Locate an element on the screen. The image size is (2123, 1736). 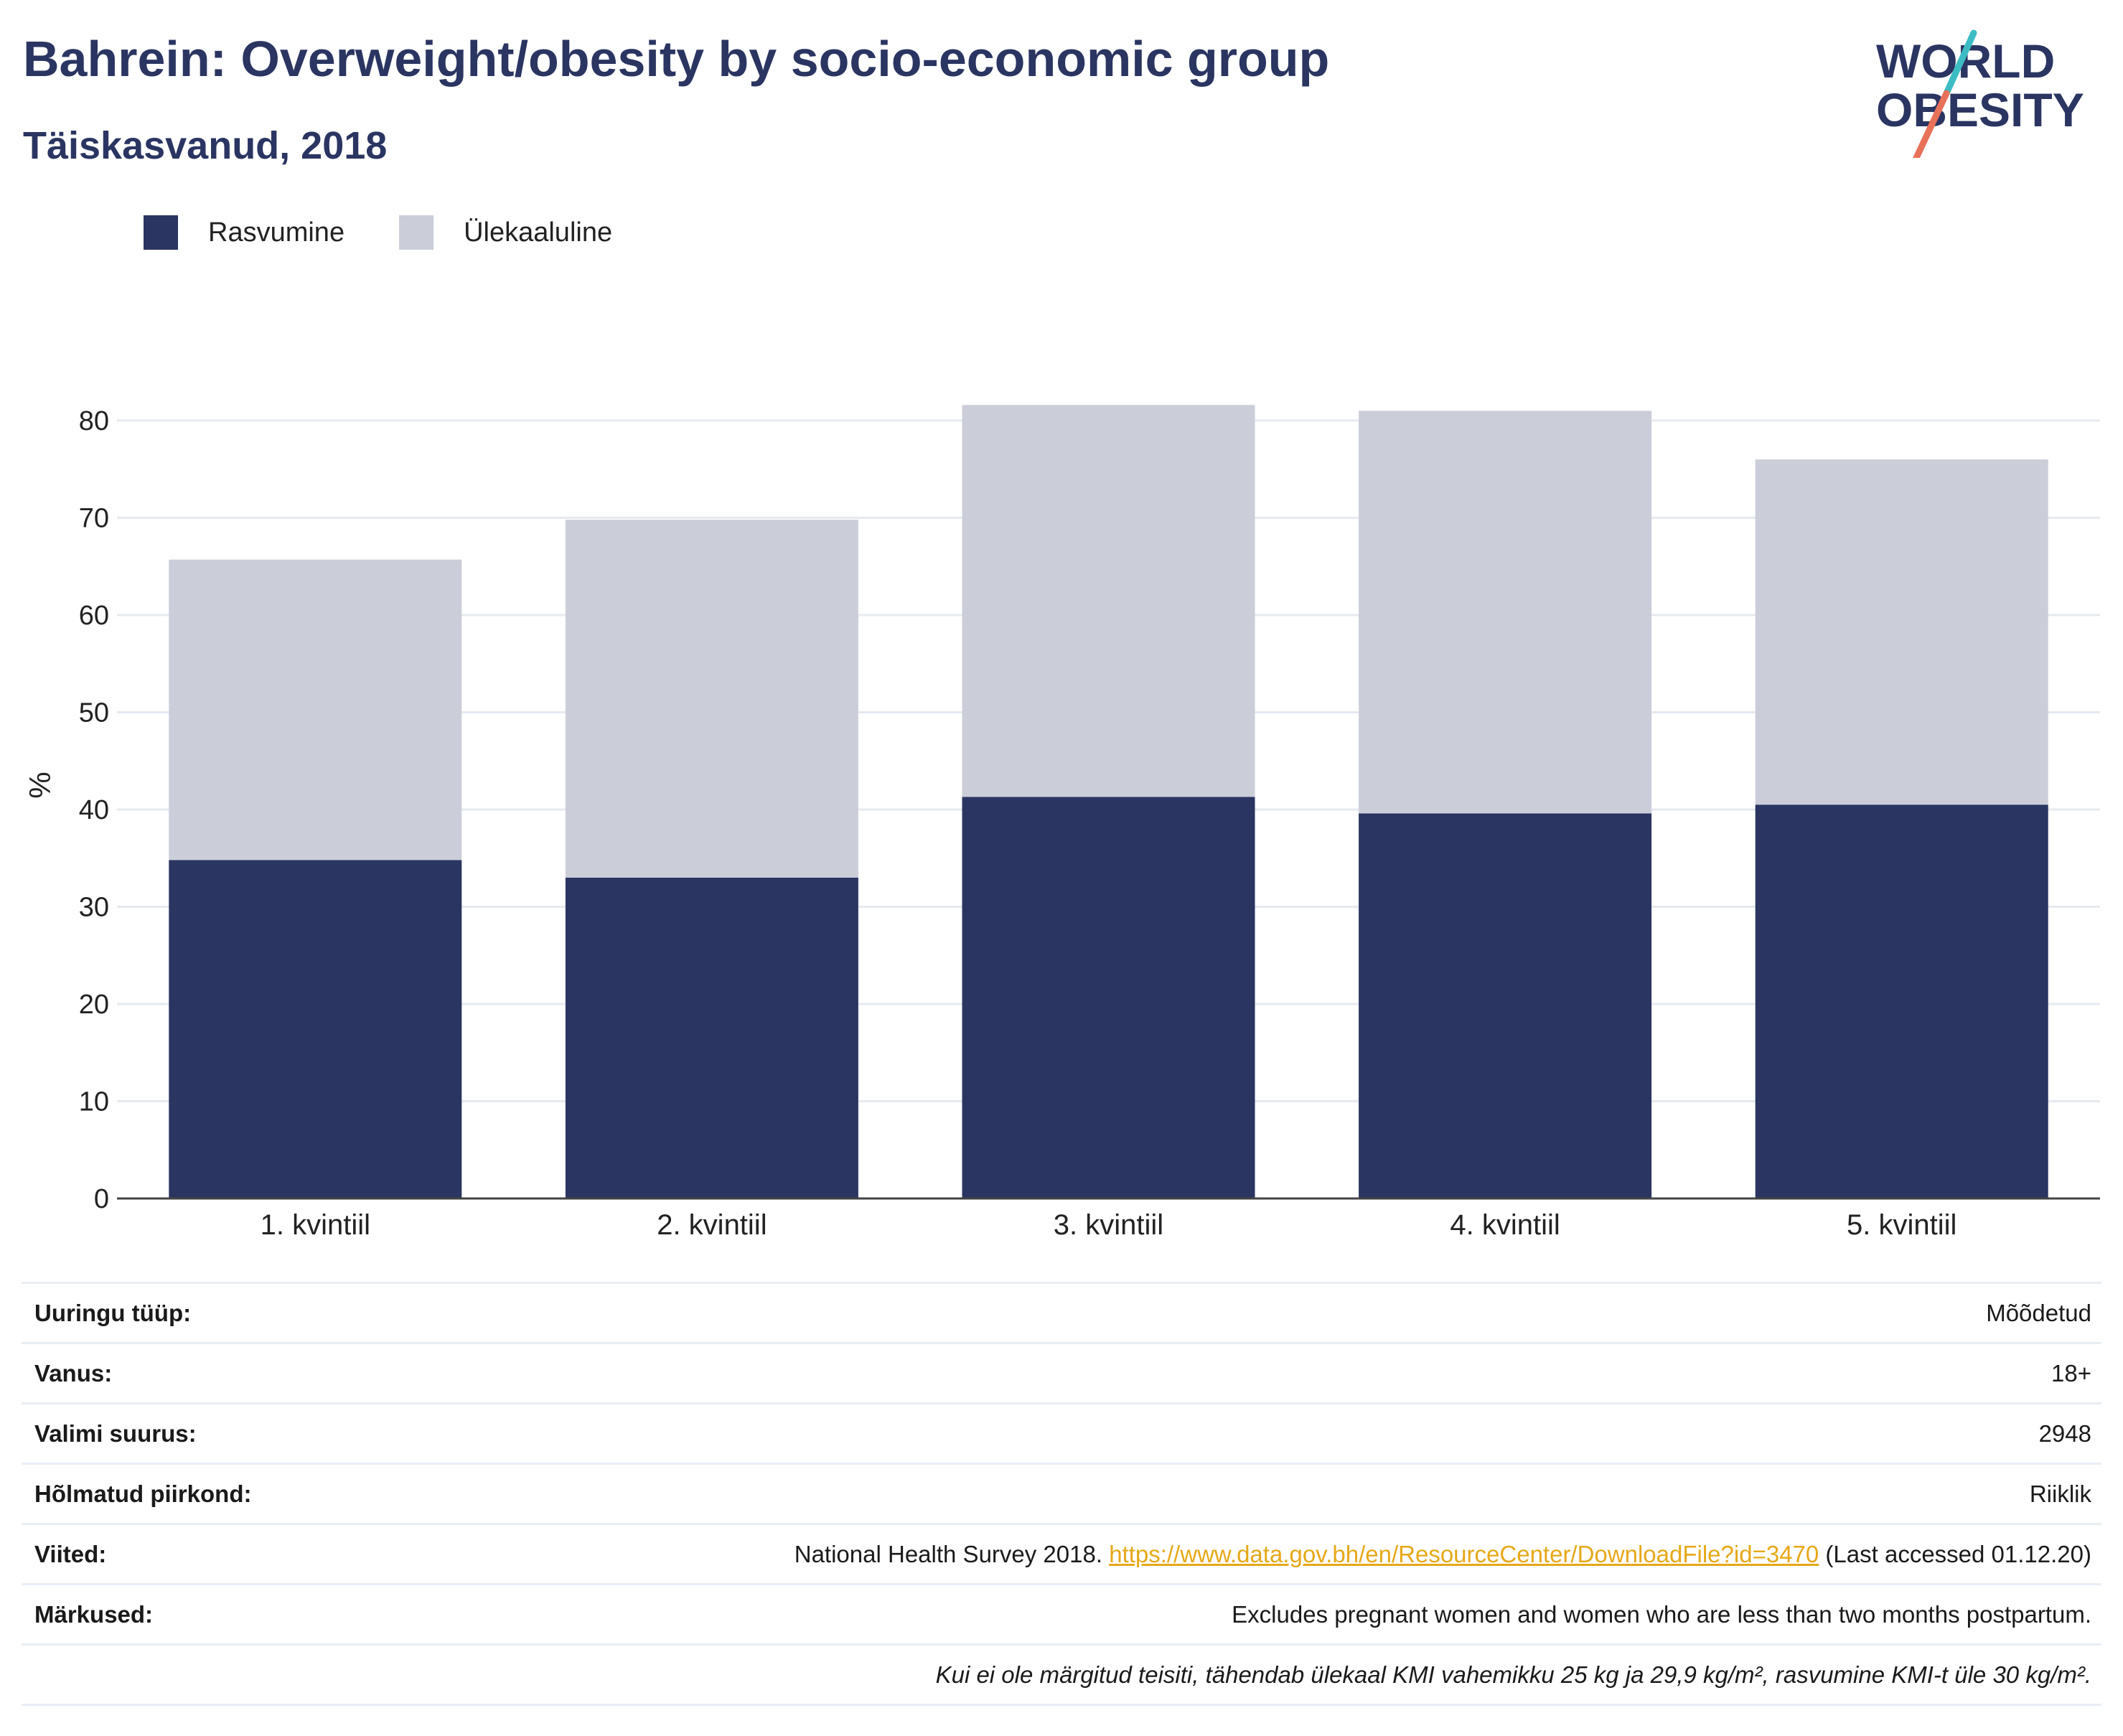
y-axis-label: % is located at coordinates (40, 784).